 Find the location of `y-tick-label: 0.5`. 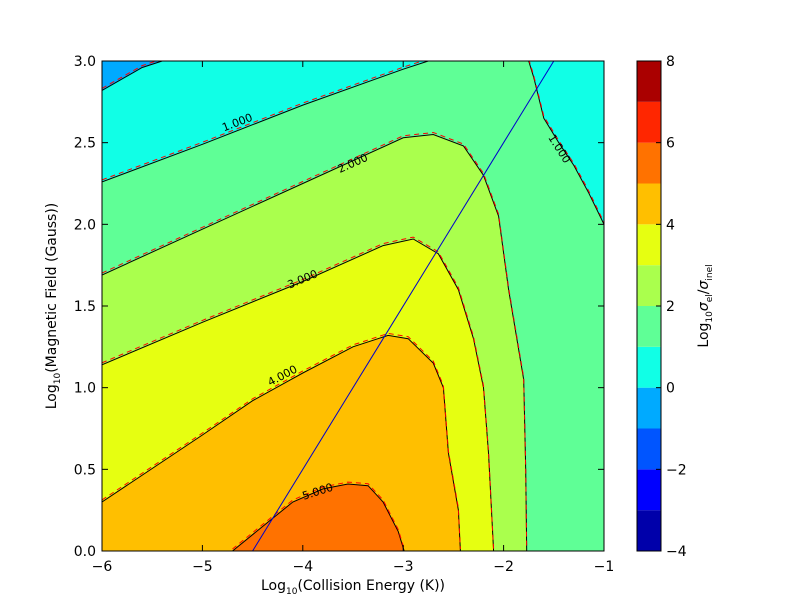

y-tick-label: 0.5 is located at coordinates (85, 470).